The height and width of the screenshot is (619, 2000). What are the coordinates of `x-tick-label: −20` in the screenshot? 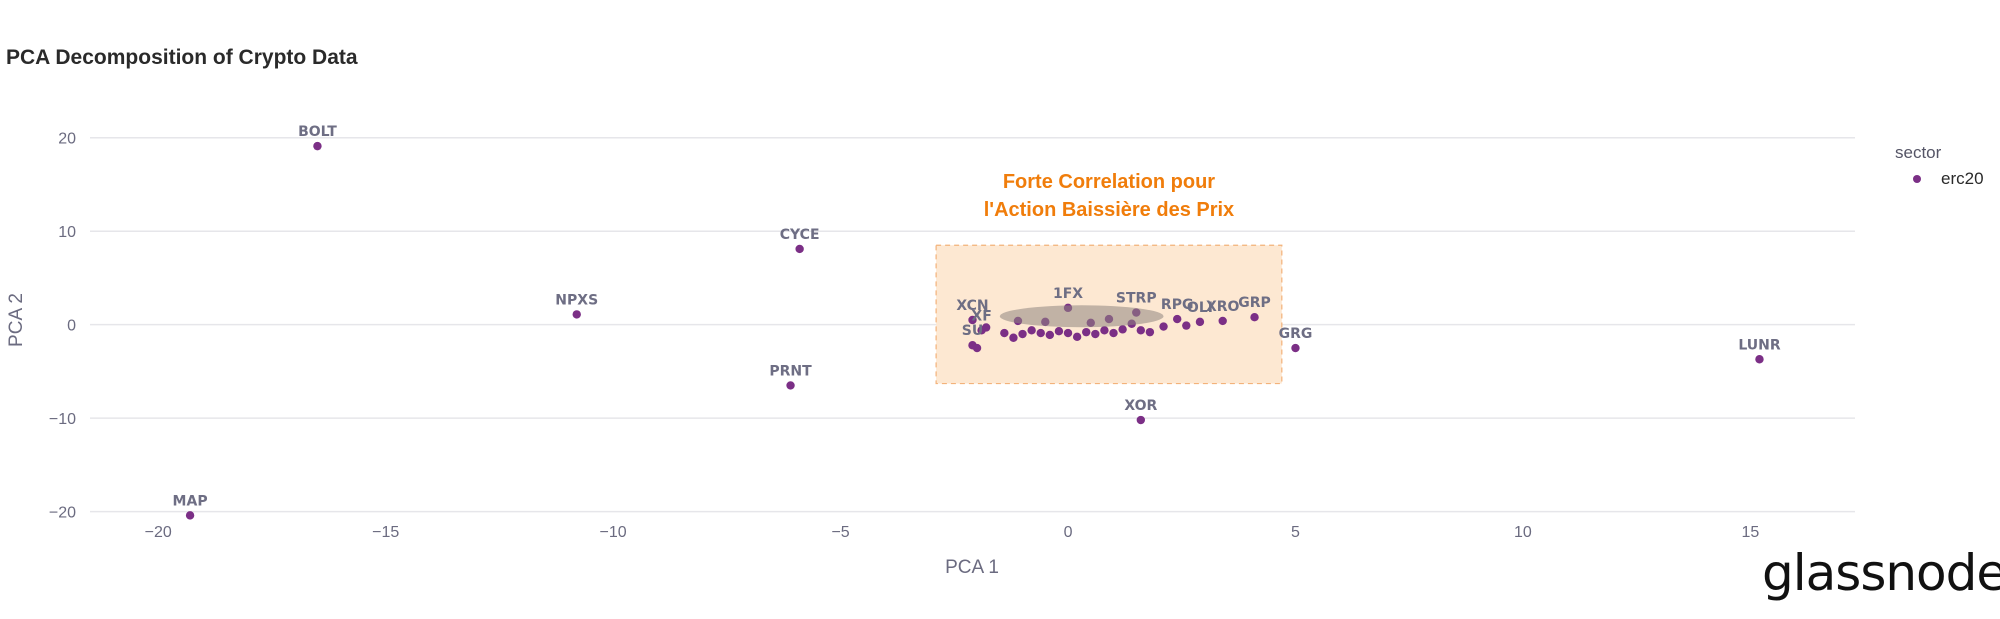 It's located at (158, 532).